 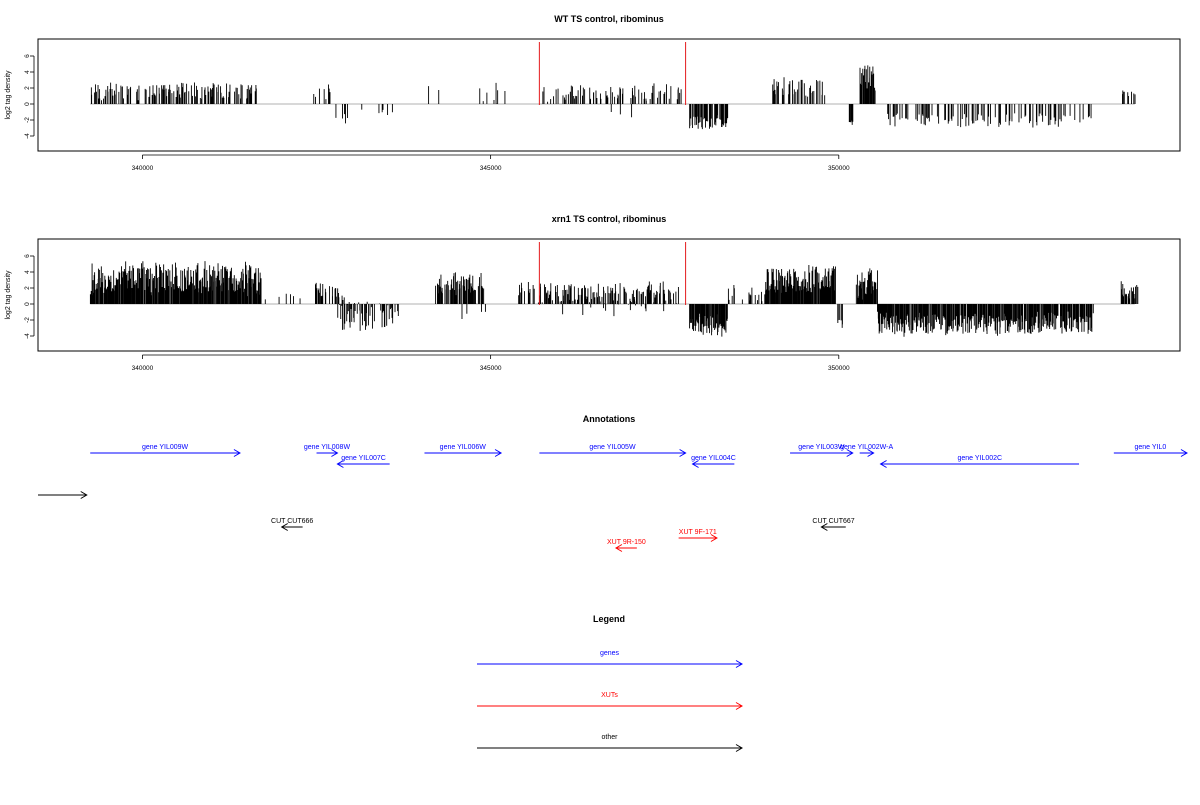 I want to click on feature-genes: gene YIL002W-A, so click(x=867, y=450).